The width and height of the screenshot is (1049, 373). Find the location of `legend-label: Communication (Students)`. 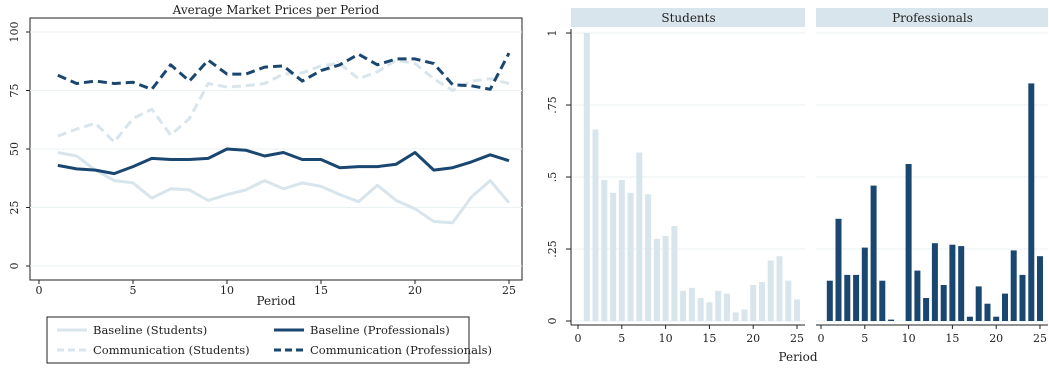

legend-label: Communication (Students) is located at coordinates (171, 350).